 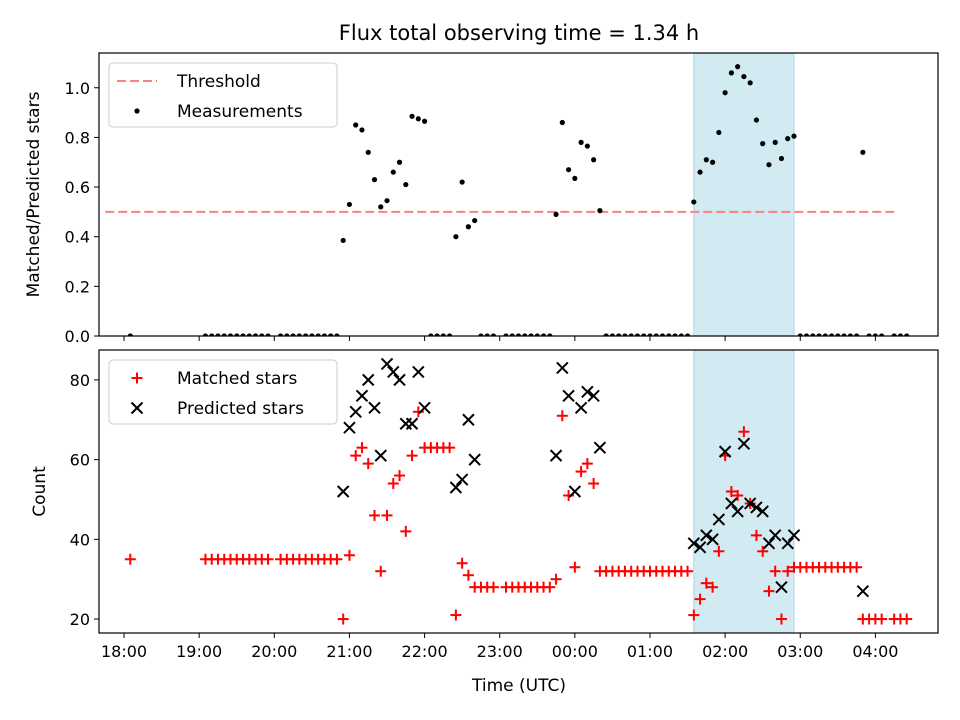 What do you see at coordinates (240, 409) in the screenshot?
I see `legend-label: Predicted stars` at bounding box center [240, 409].